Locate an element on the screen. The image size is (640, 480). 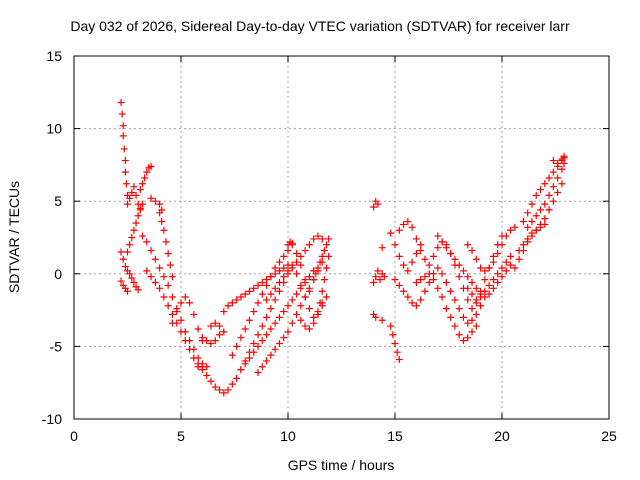
y-tick-label: 15 is located at coordinates (54, 56).